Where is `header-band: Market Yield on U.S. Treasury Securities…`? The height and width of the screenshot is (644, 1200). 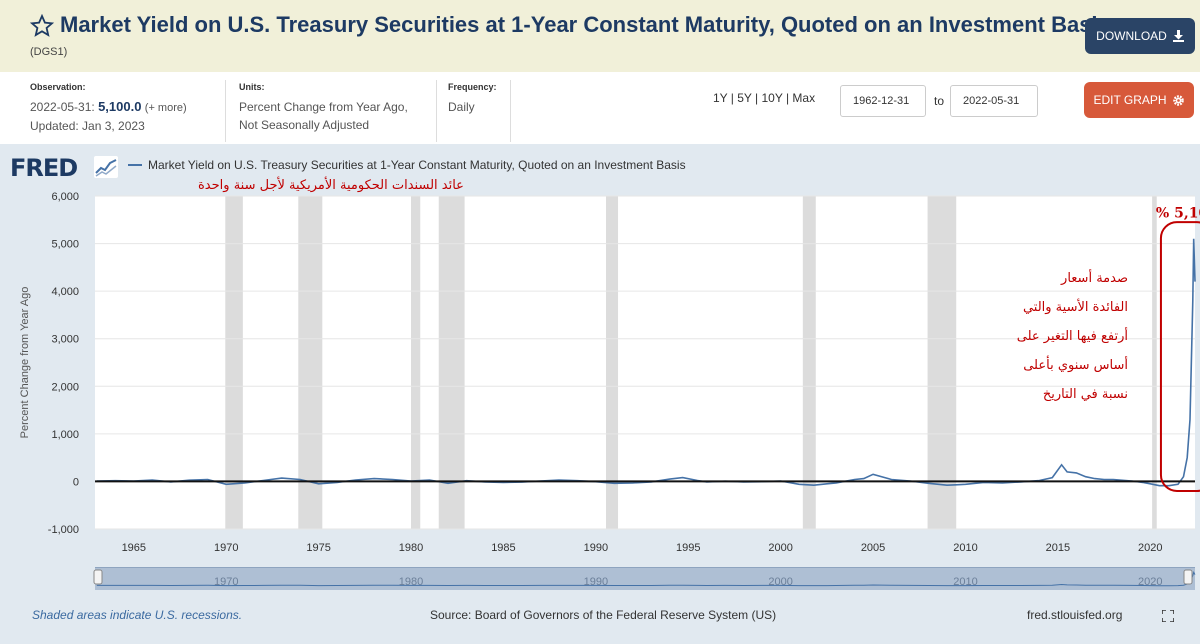 header-band: Market Yield on U.S. Treasury Securities… is located at coordinates (600, 36).